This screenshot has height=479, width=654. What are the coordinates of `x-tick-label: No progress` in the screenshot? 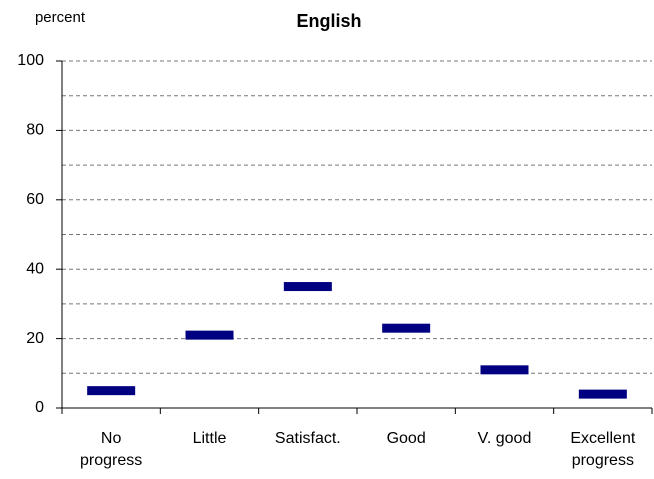 It's located at (111, 449).